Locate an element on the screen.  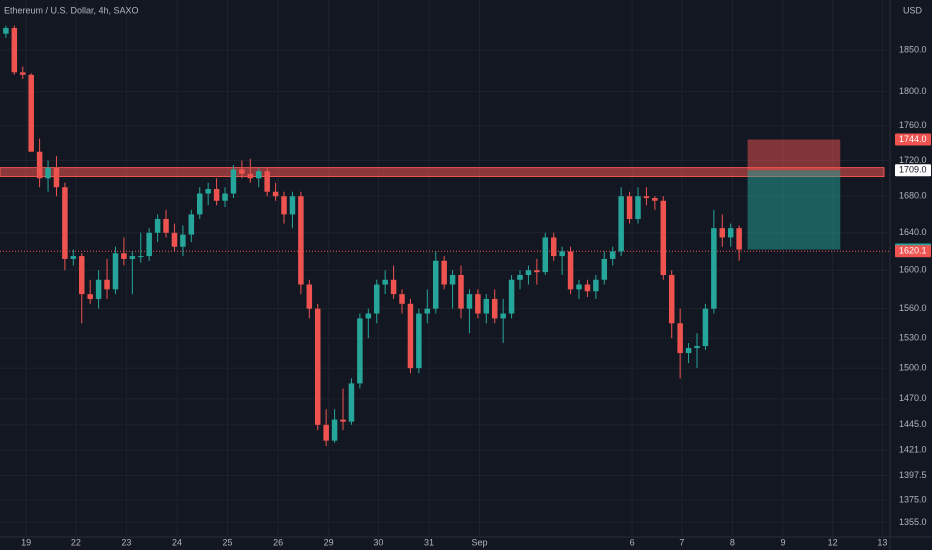
x-tick-label: 12 is located at coordinates (833, 542).